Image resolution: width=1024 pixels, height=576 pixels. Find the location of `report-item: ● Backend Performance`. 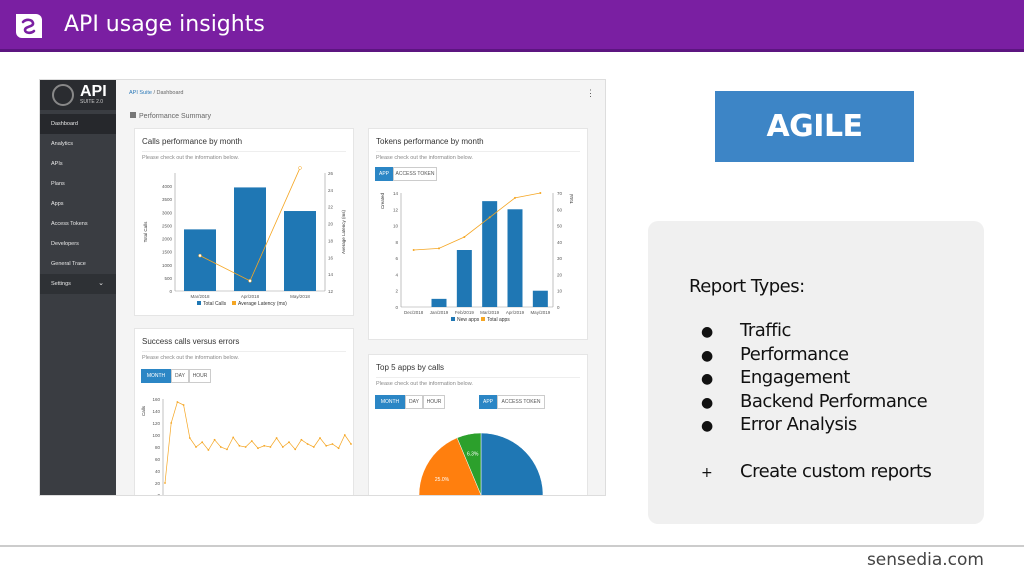

report-item: ● Backend Performance is located at coordinates (814, 401).